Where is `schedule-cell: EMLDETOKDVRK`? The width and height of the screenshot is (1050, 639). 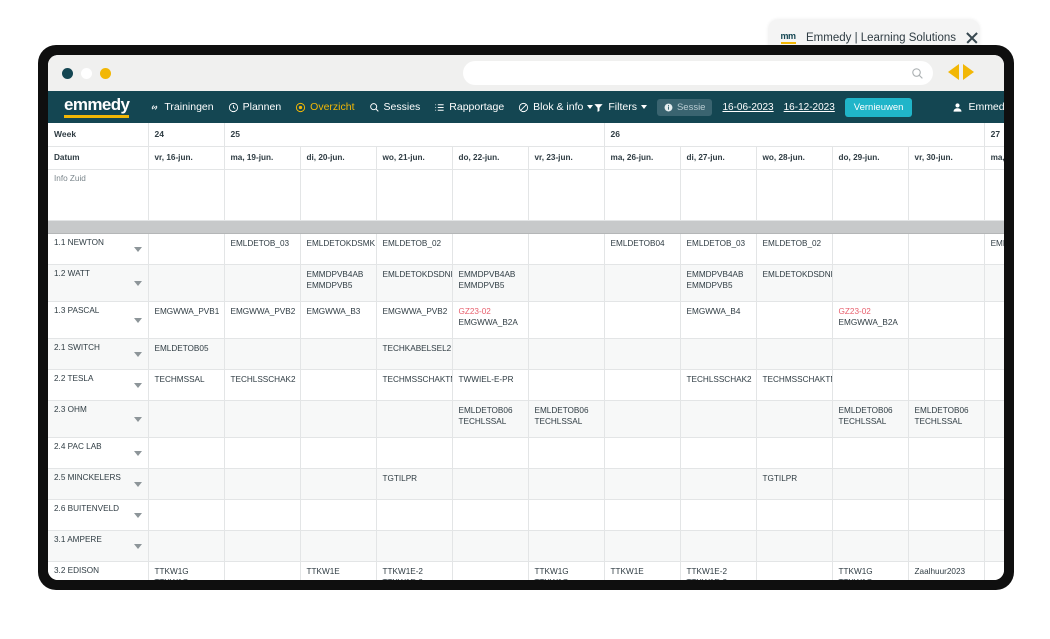
schedule-cell: EMLDETOKDVRK is located at coordinates (993, 249).